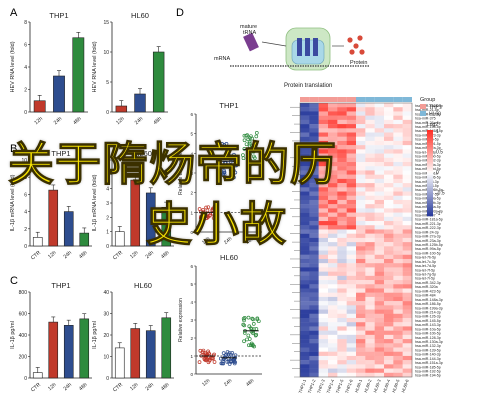  What do you see at coordinates (428, 253) in the screenshot?
I see `row-label: hsa-miR-100-5p` at bounding box center [428, 253].